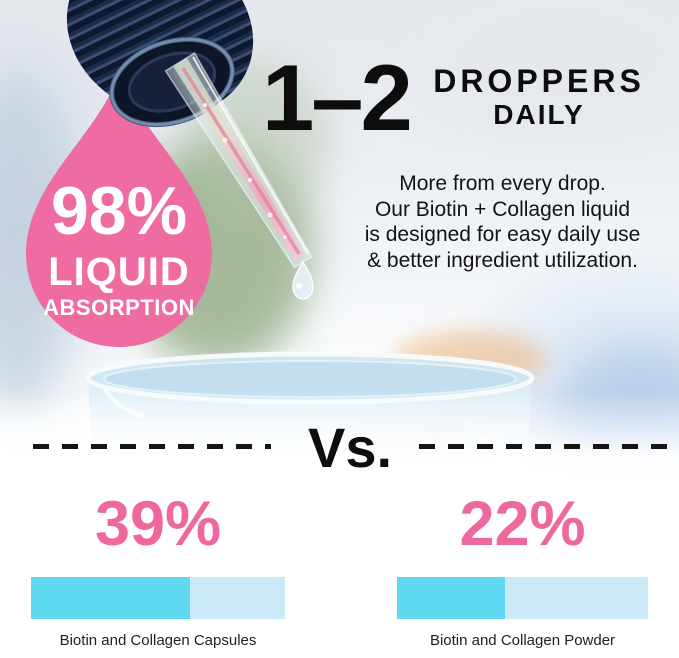  I want to click on blur-blob, so click(544, 72).